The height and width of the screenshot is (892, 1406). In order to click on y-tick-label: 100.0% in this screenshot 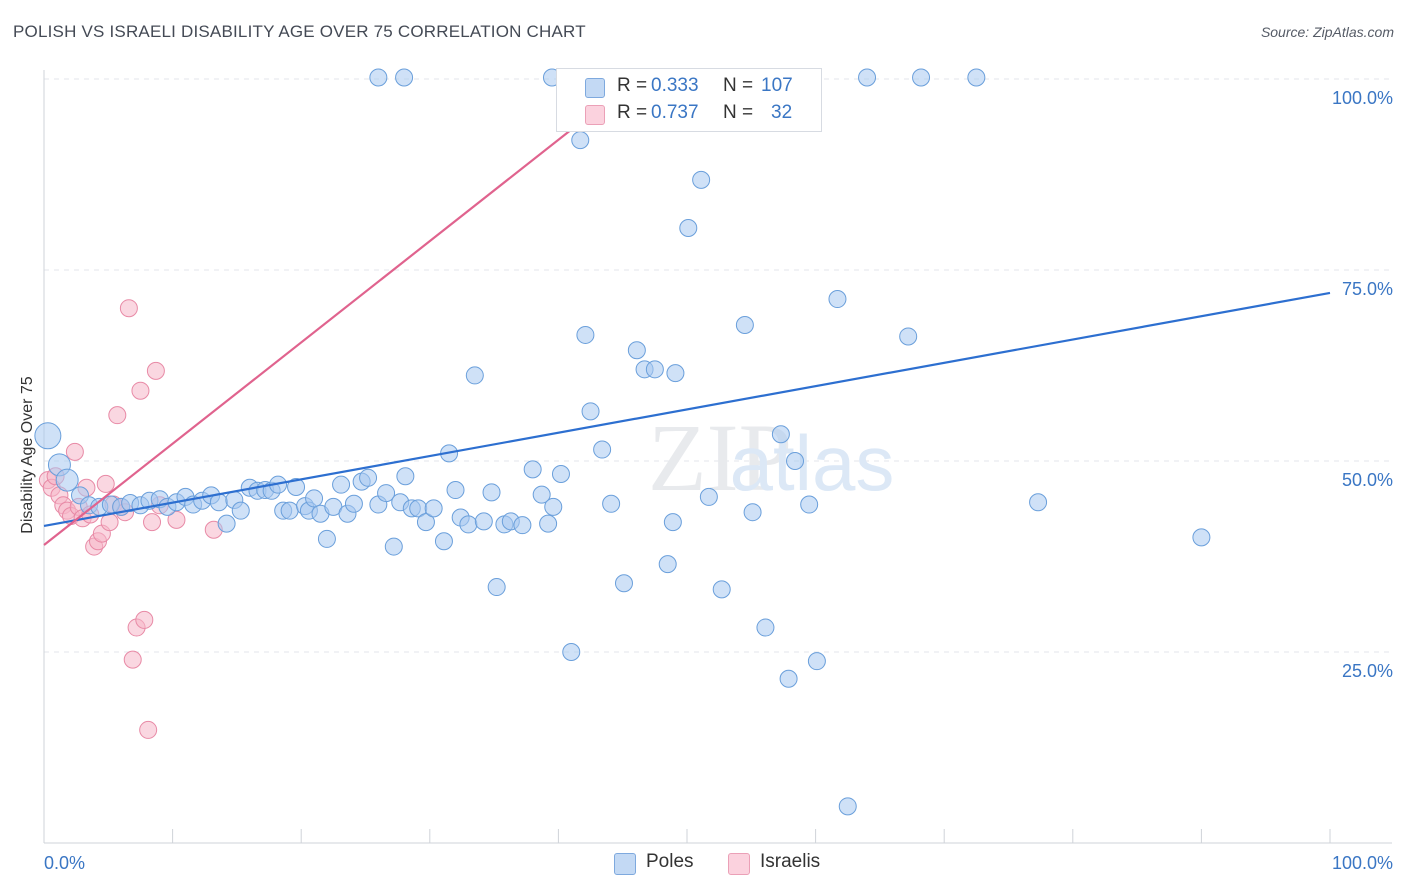, I will do `click(1362, 98)`.